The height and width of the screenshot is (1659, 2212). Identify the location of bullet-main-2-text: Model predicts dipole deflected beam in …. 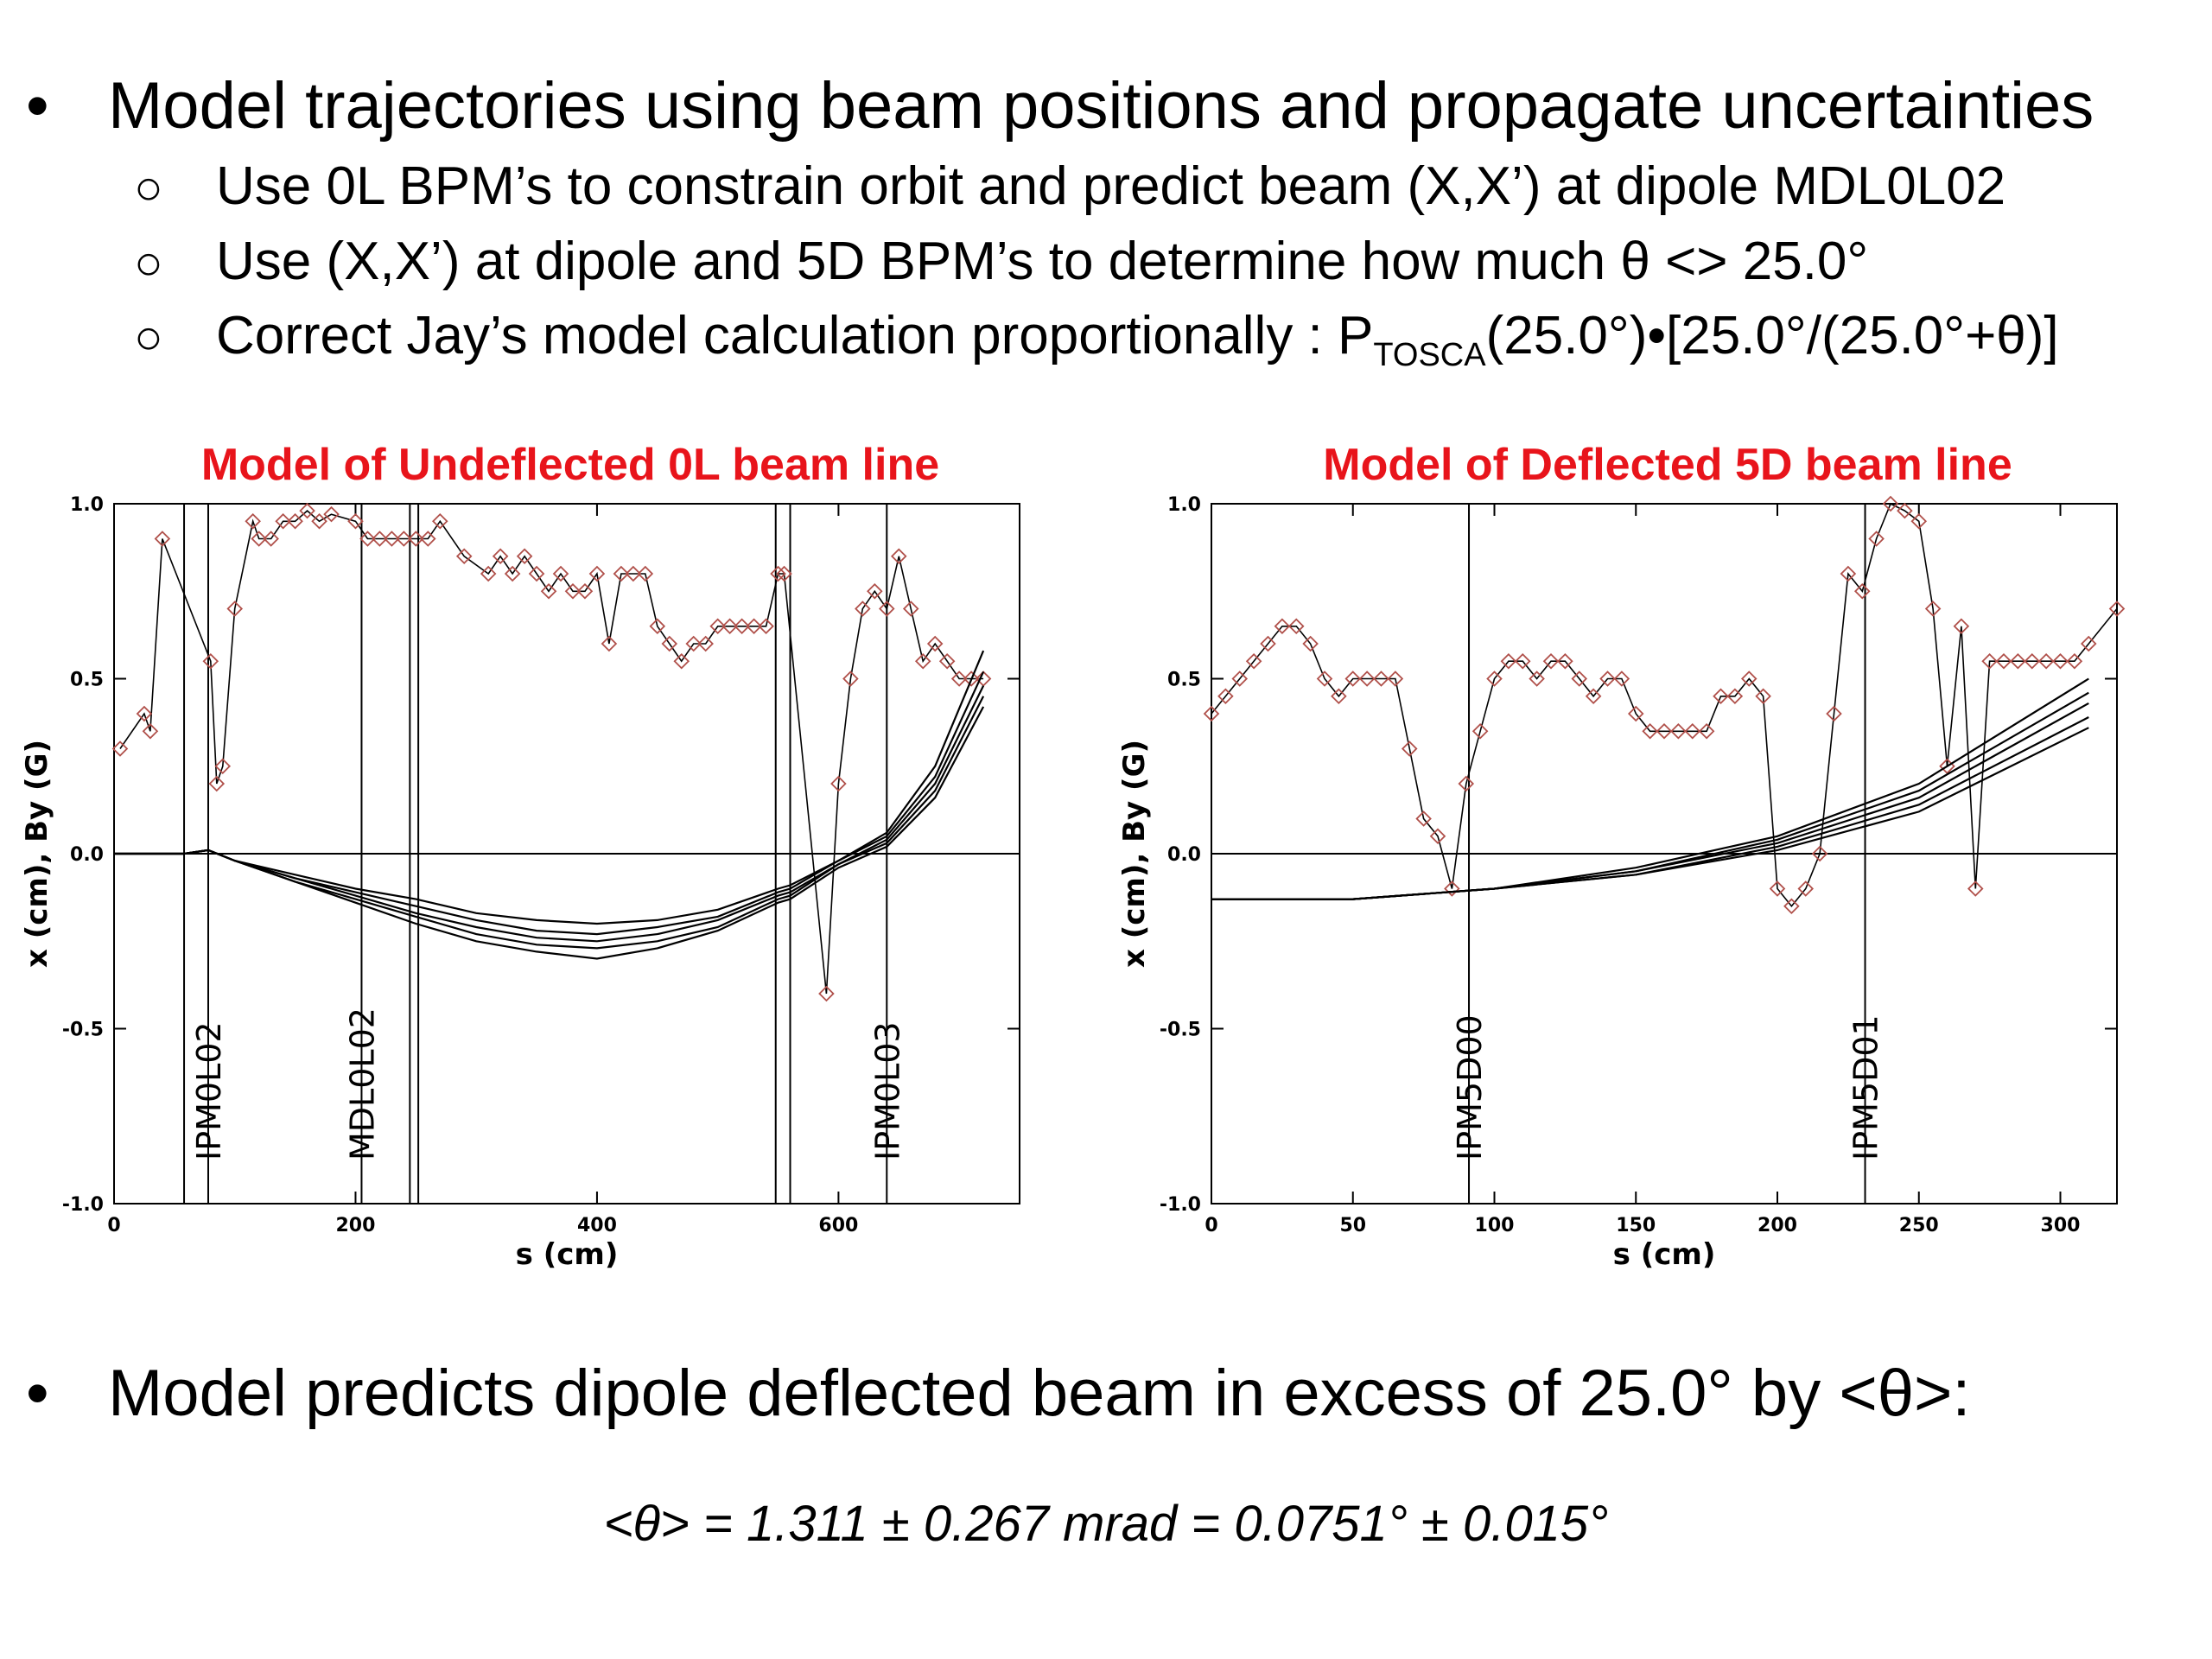
(1039, 1393).